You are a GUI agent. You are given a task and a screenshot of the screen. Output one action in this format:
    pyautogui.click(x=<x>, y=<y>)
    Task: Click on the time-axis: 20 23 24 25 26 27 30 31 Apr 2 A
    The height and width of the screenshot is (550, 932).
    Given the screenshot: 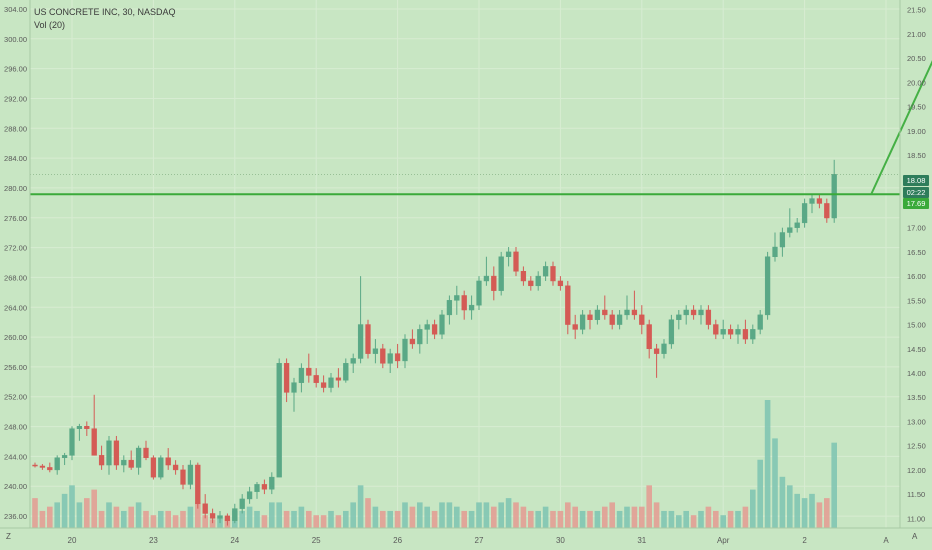 What is the action you would take?
    pyautogui.click(x=479, y=540)
    